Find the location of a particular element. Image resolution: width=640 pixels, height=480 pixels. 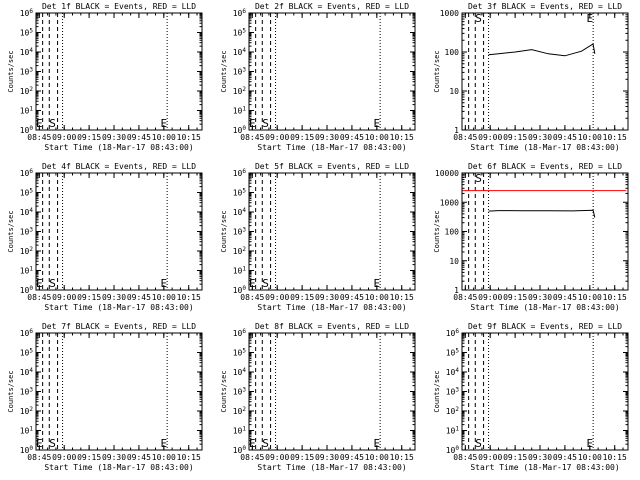

y-tick-label: 1 is located at coordinates (456, 130).